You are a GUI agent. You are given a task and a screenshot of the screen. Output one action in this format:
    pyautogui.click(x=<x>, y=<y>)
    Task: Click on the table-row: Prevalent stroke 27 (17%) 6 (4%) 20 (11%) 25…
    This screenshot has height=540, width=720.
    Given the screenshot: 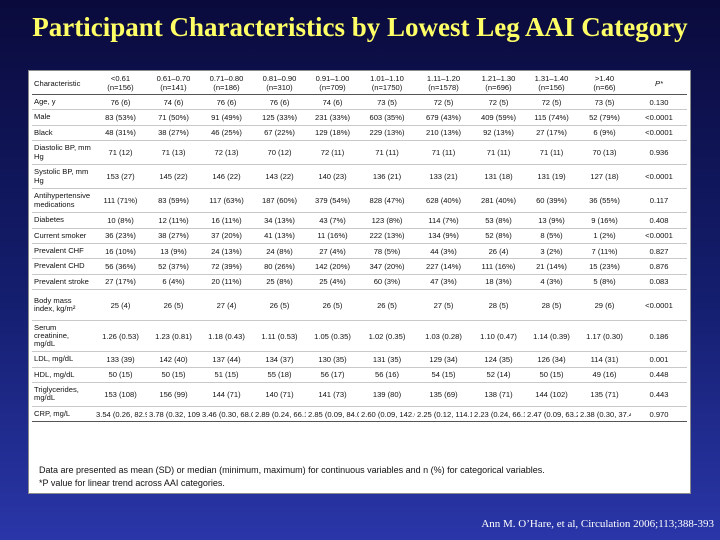 What is the action you would take?
    pyautogui.click(x=359, y=282)
    